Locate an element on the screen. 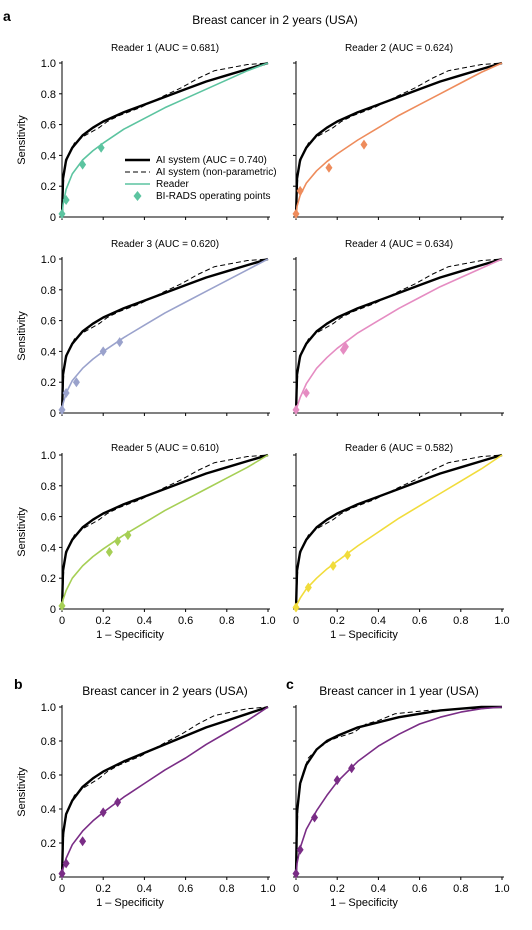  panel-a-letter: a is located at coordinates (7, 16).